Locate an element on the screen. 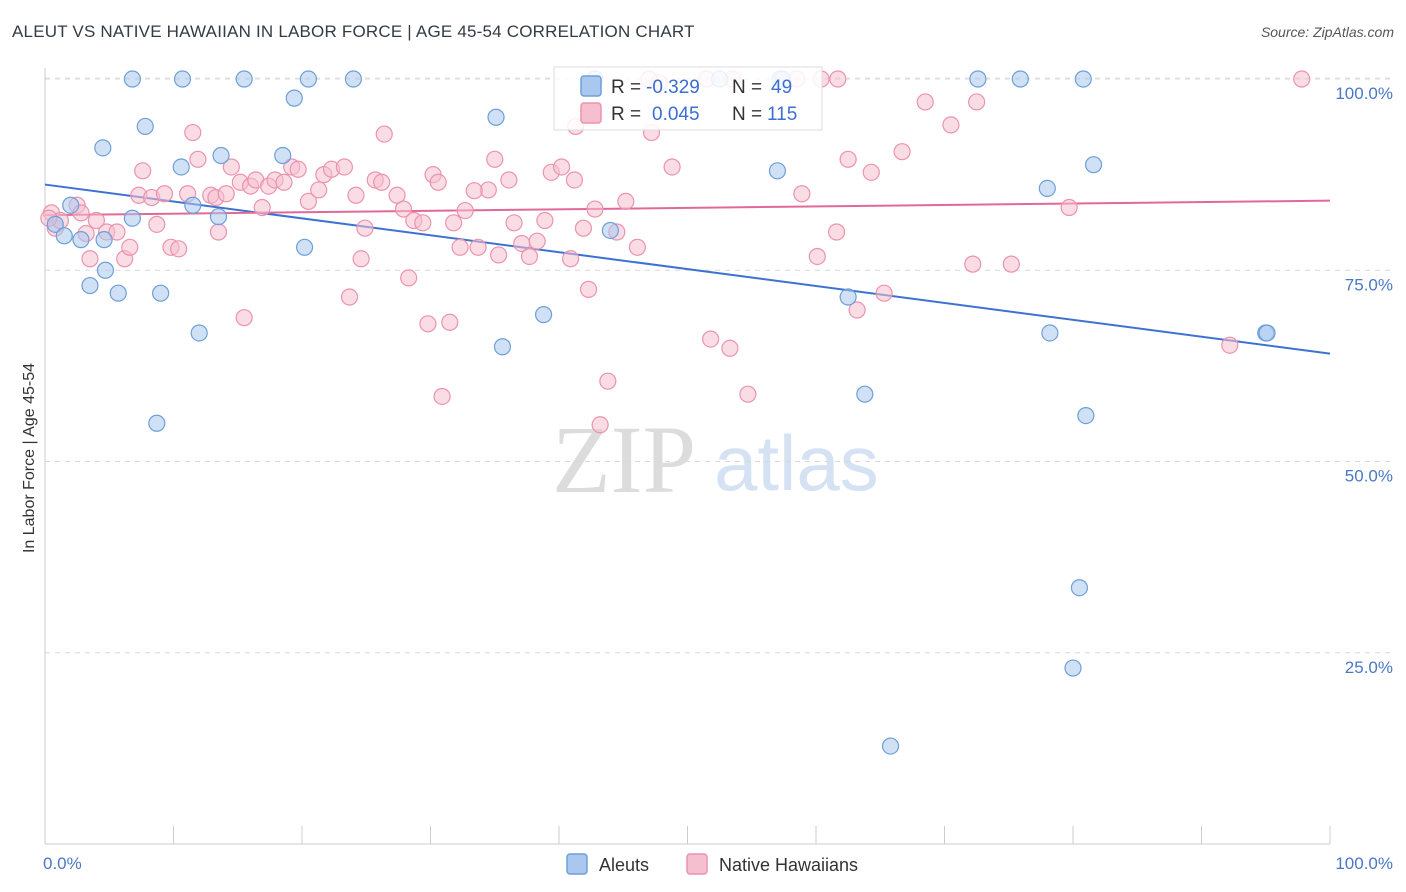  legend-n-label-2: N = is located at coordinates (747, 114).